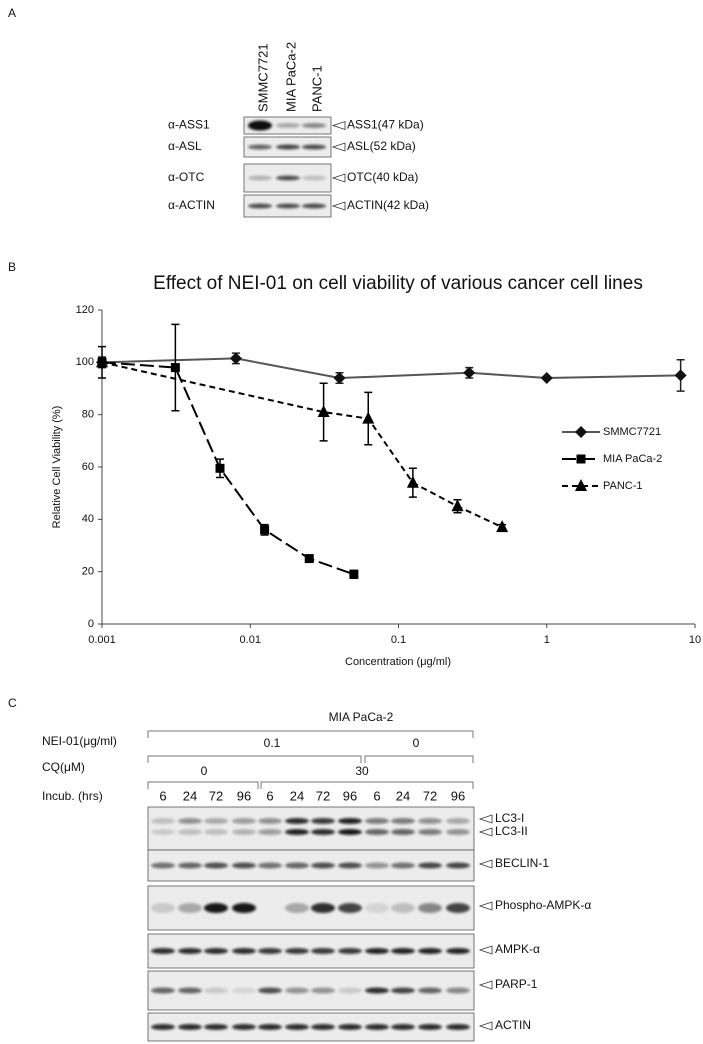 This screenshot has height=1044, width=703. I want to click on y-tick-label: 20, so click(88, 572).